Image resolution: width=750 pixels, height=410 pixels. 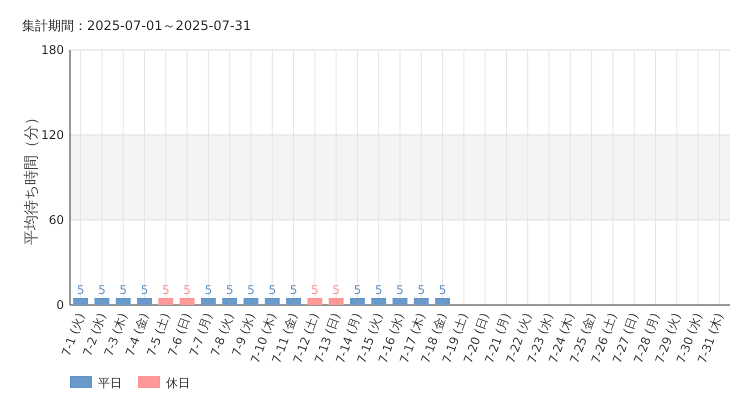 I want to click on y-tick-label: 0, so click(x=60, y=305).